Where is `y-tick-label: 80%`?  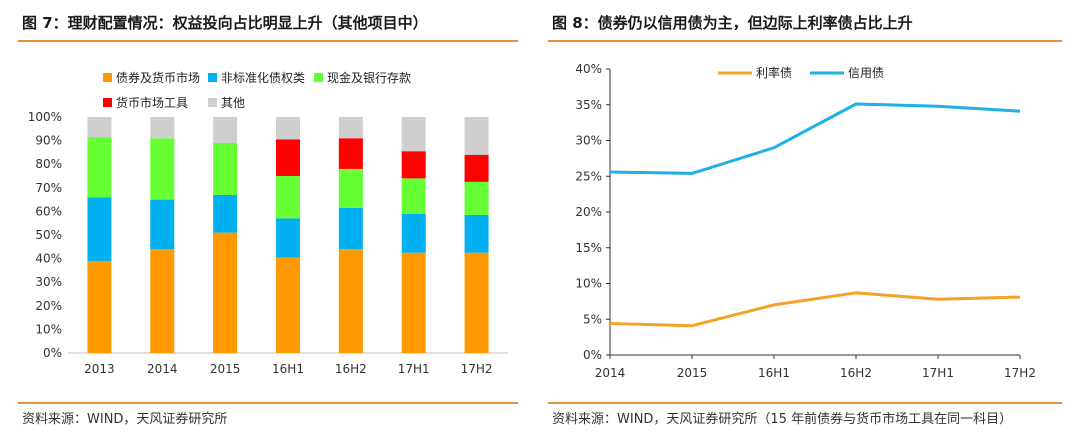
y-tick-label: 80% is located at coordinates (48, 164).